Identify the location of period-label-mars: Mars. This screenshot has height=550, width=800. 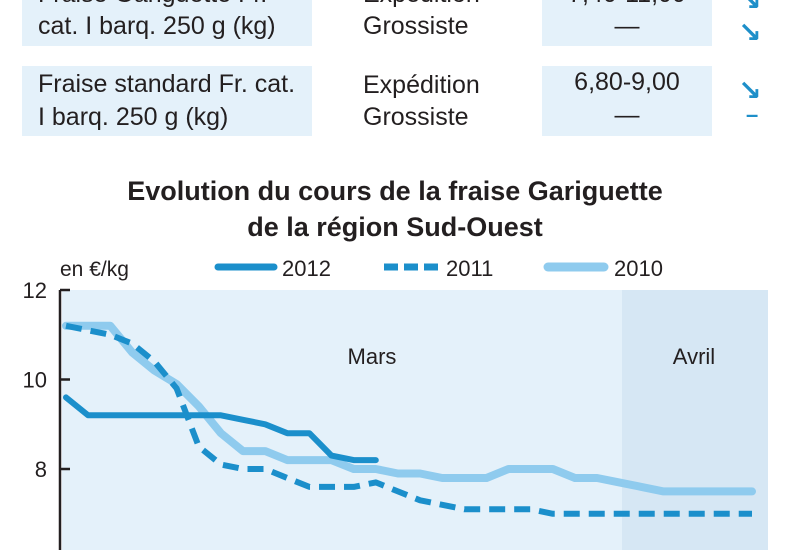
(372, 356).